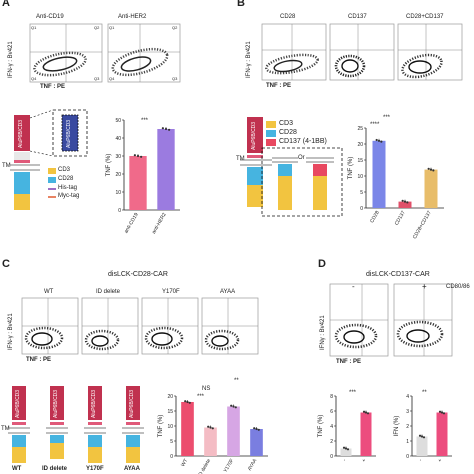 This screenshot has width=474, height=474. I want to click on quadrant-a1-q2: Q2, so click(97, 27).